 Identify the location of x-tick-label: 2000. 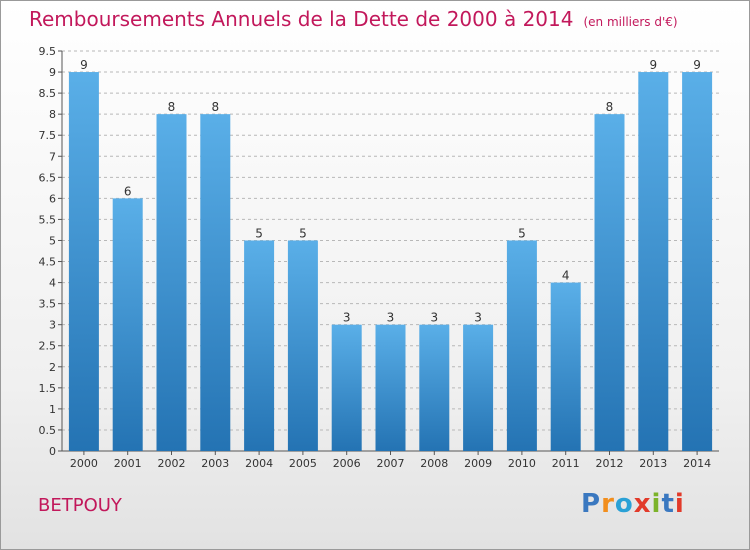
(84, 463).